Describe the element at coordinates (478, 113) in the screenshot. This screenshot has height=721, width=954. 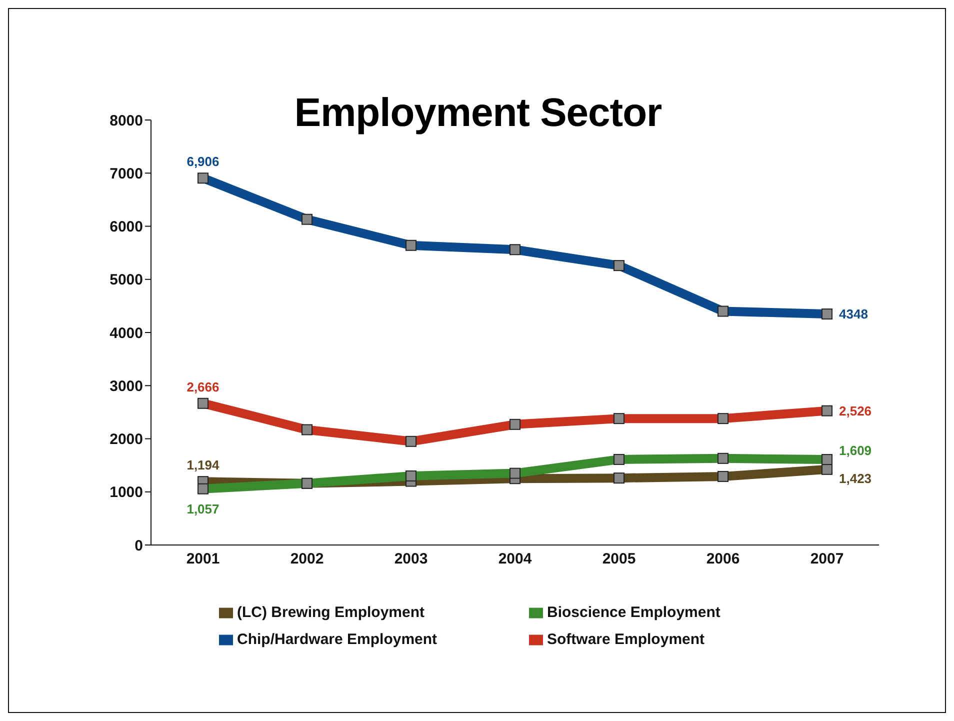
I see `chart-title: Employment Sector` at that location.